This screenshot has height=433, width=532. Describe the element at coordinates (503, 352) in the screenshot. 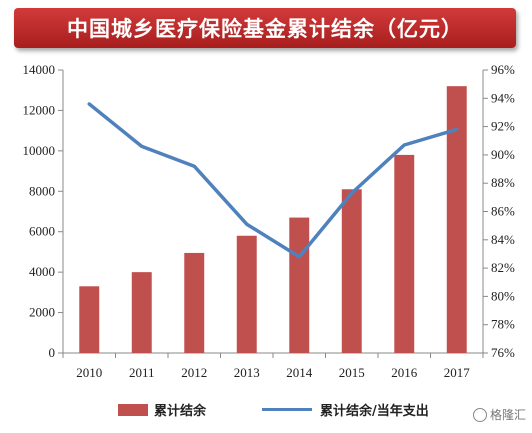

I see `y-right-tick-label: 76%` at that location.